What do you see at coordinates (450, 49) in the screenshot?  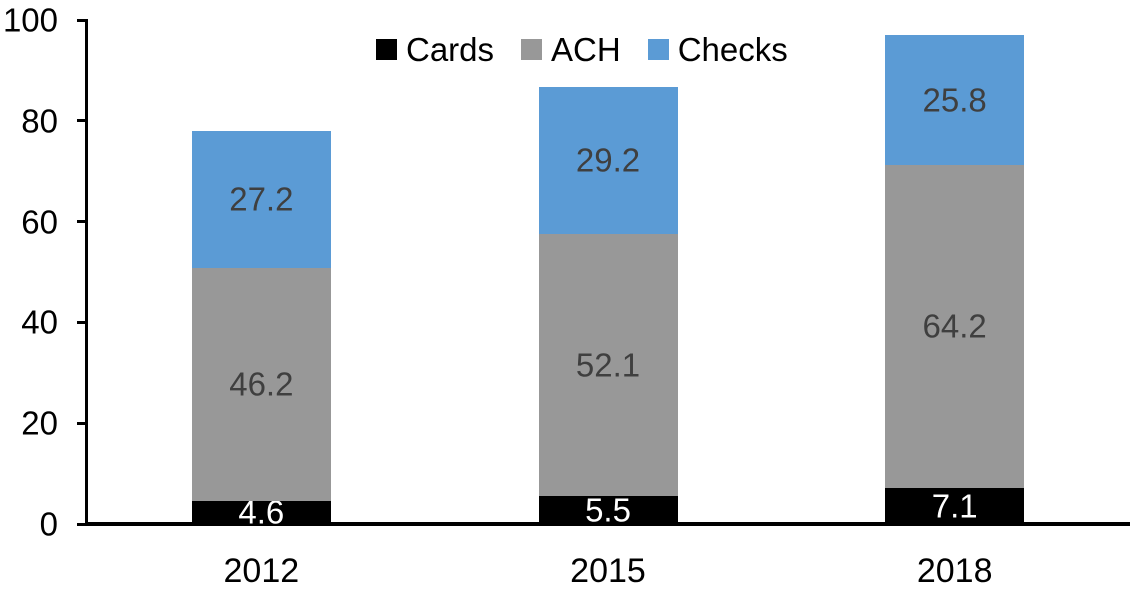 I see `legend-label: Cards` at bounding box center [450, 49].